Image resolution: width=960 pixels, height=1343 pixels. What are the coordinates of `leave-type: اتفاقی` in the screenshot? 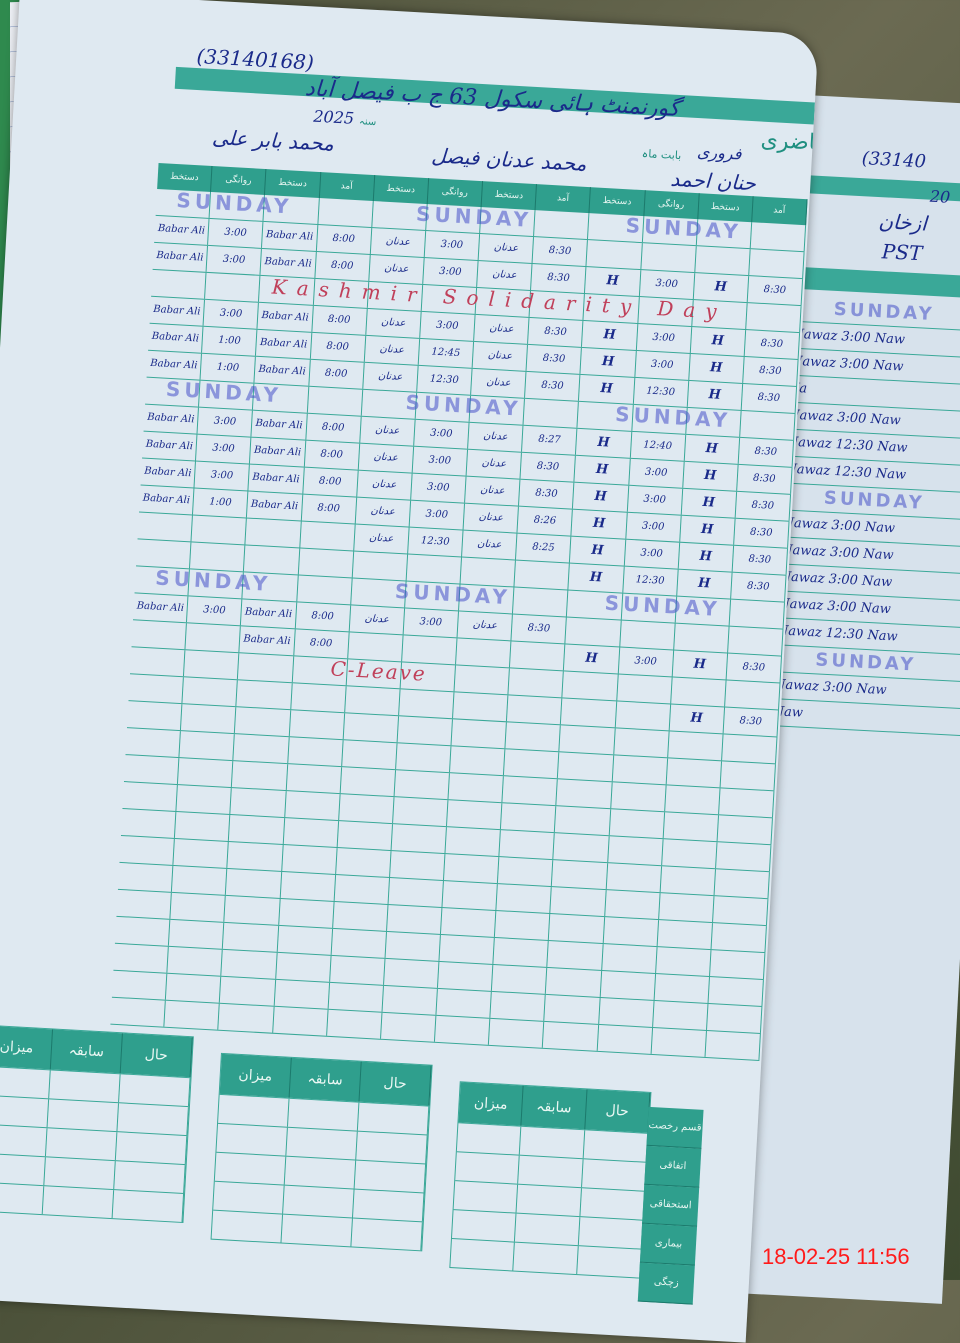 It's located at (673, 1166).